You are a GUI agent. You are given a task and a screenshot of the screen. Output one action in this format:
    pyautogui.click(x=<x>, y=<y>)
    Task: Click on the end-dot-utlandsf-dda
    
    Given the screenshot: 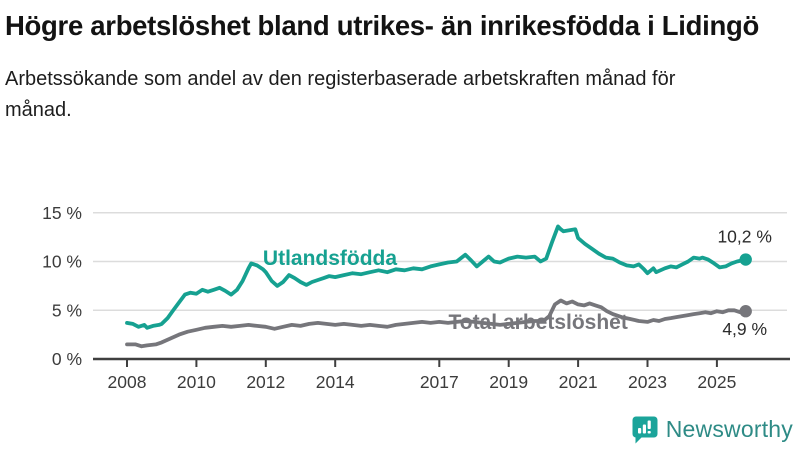 What is the action you would take?
    pyautogui.click(x=745, y=259)
    